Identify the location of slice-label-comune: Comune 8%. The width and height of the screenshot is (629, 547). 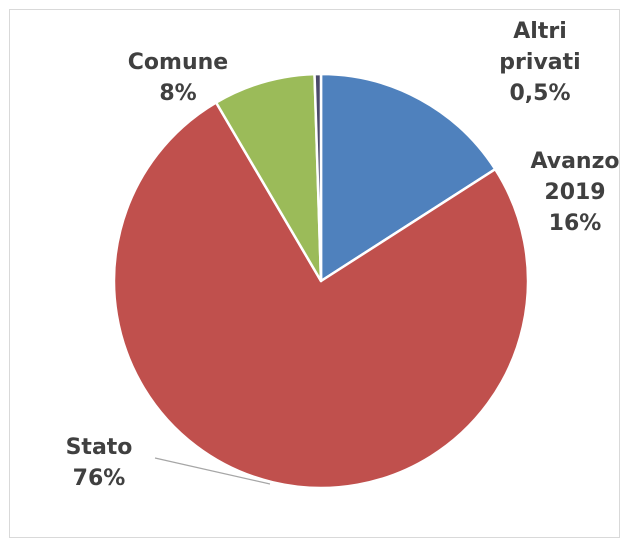
(178, 78).